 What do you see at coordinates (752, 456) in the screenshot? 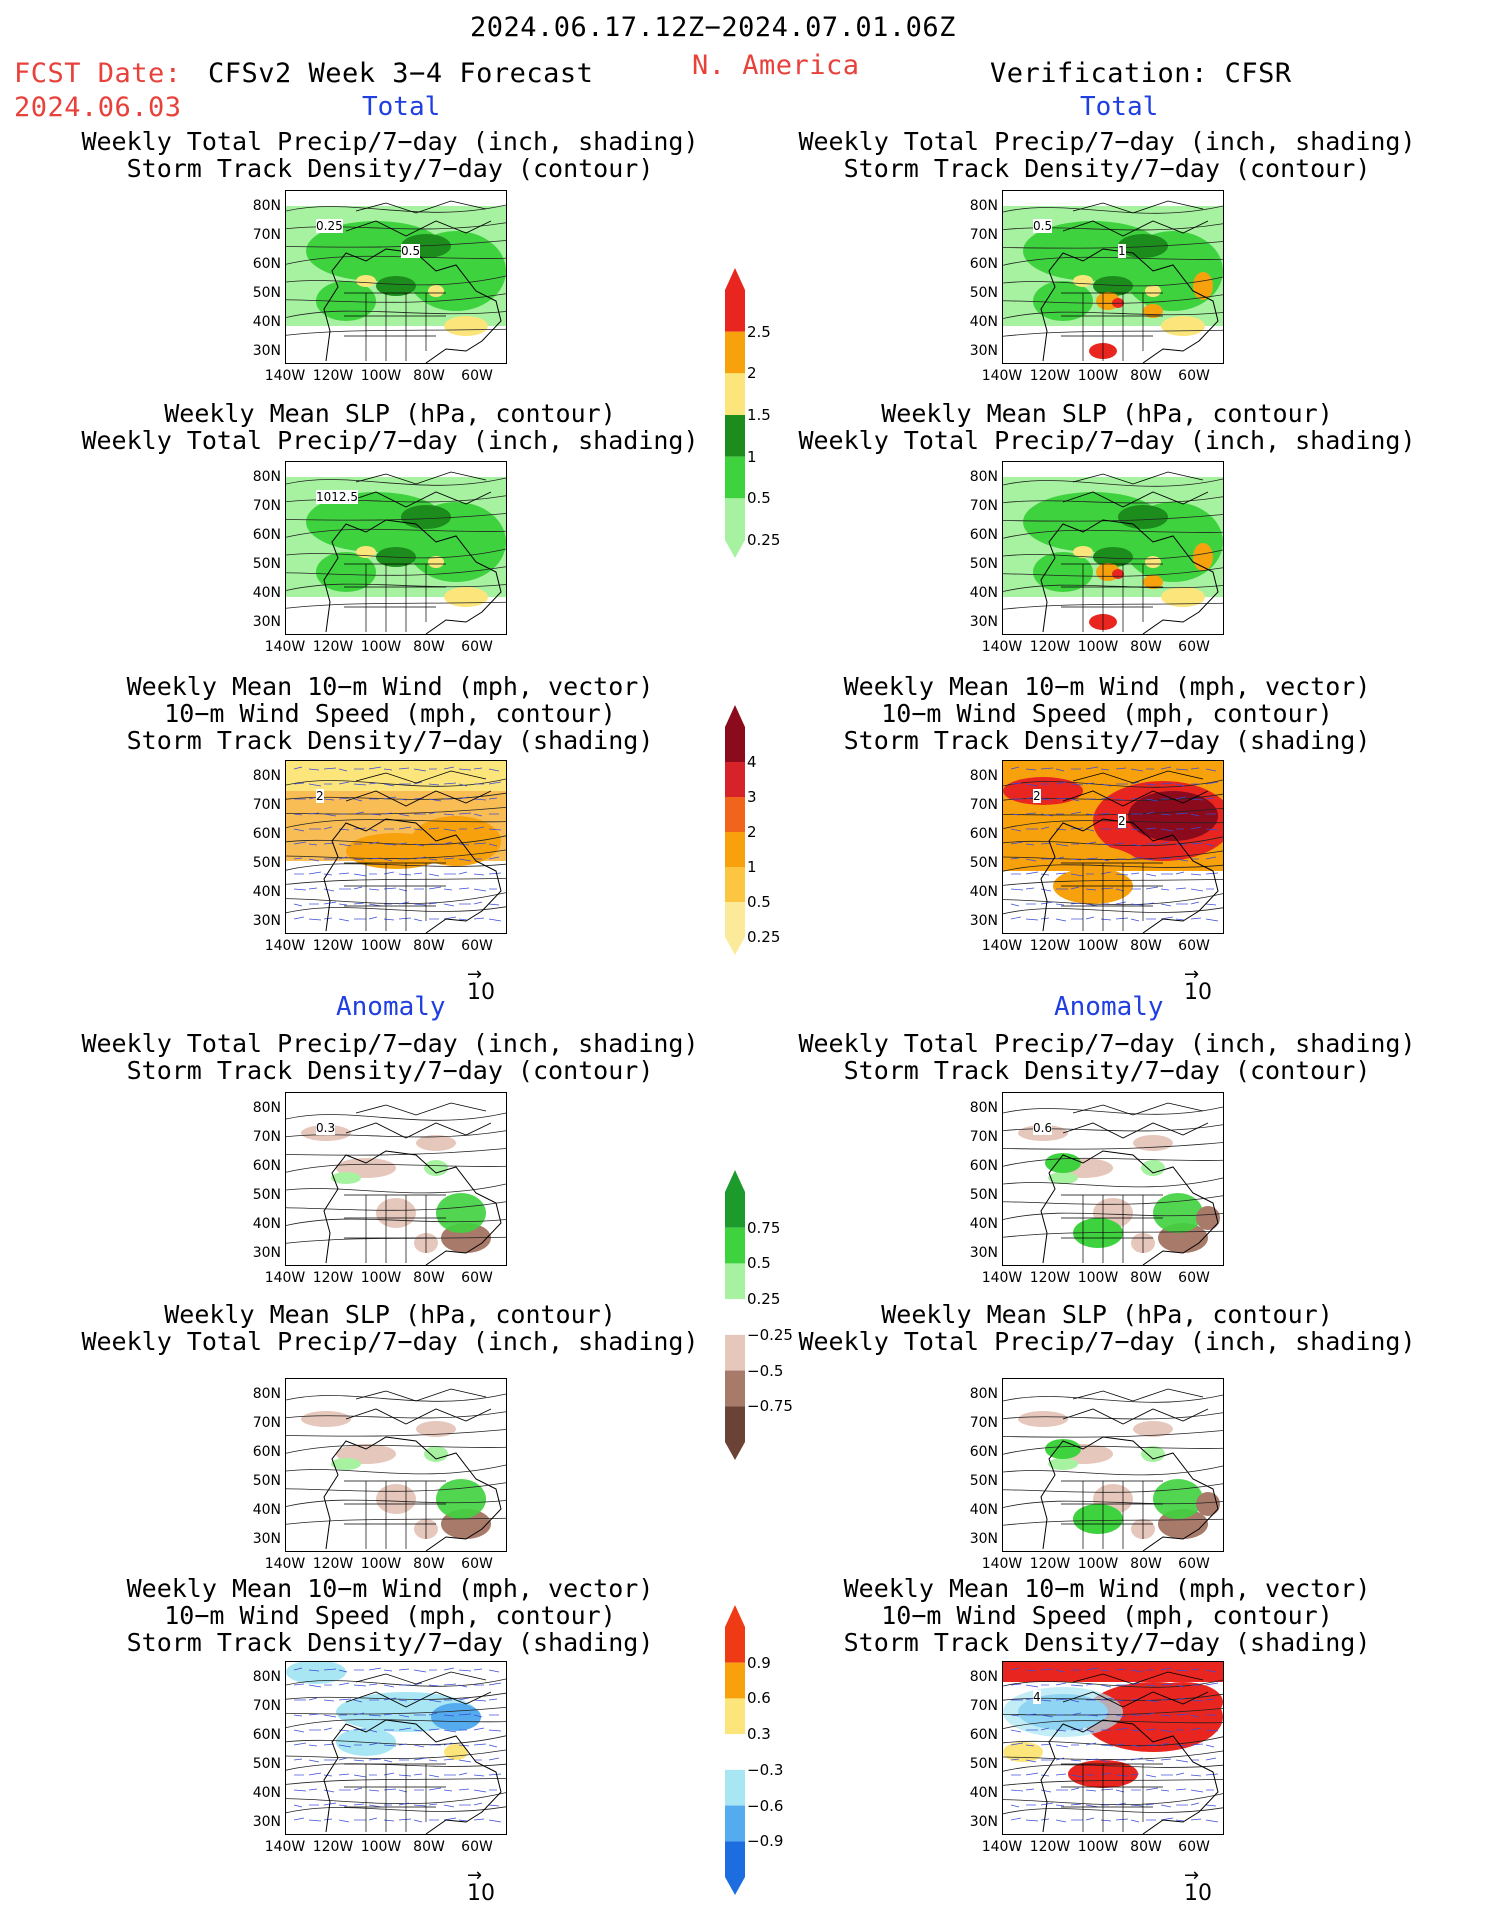
I see `colorbar-label: 1` at bounding box center [752, 456].